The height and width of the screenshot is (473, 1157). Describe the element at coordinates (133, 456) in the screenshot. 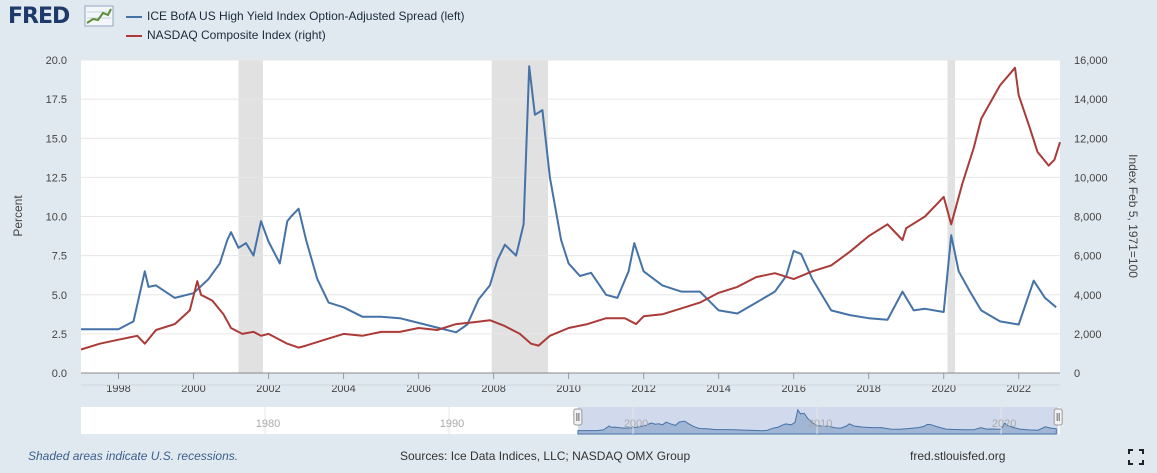

I see `recession-note: Shaded areas indicate U.S. recessions.` at that location.